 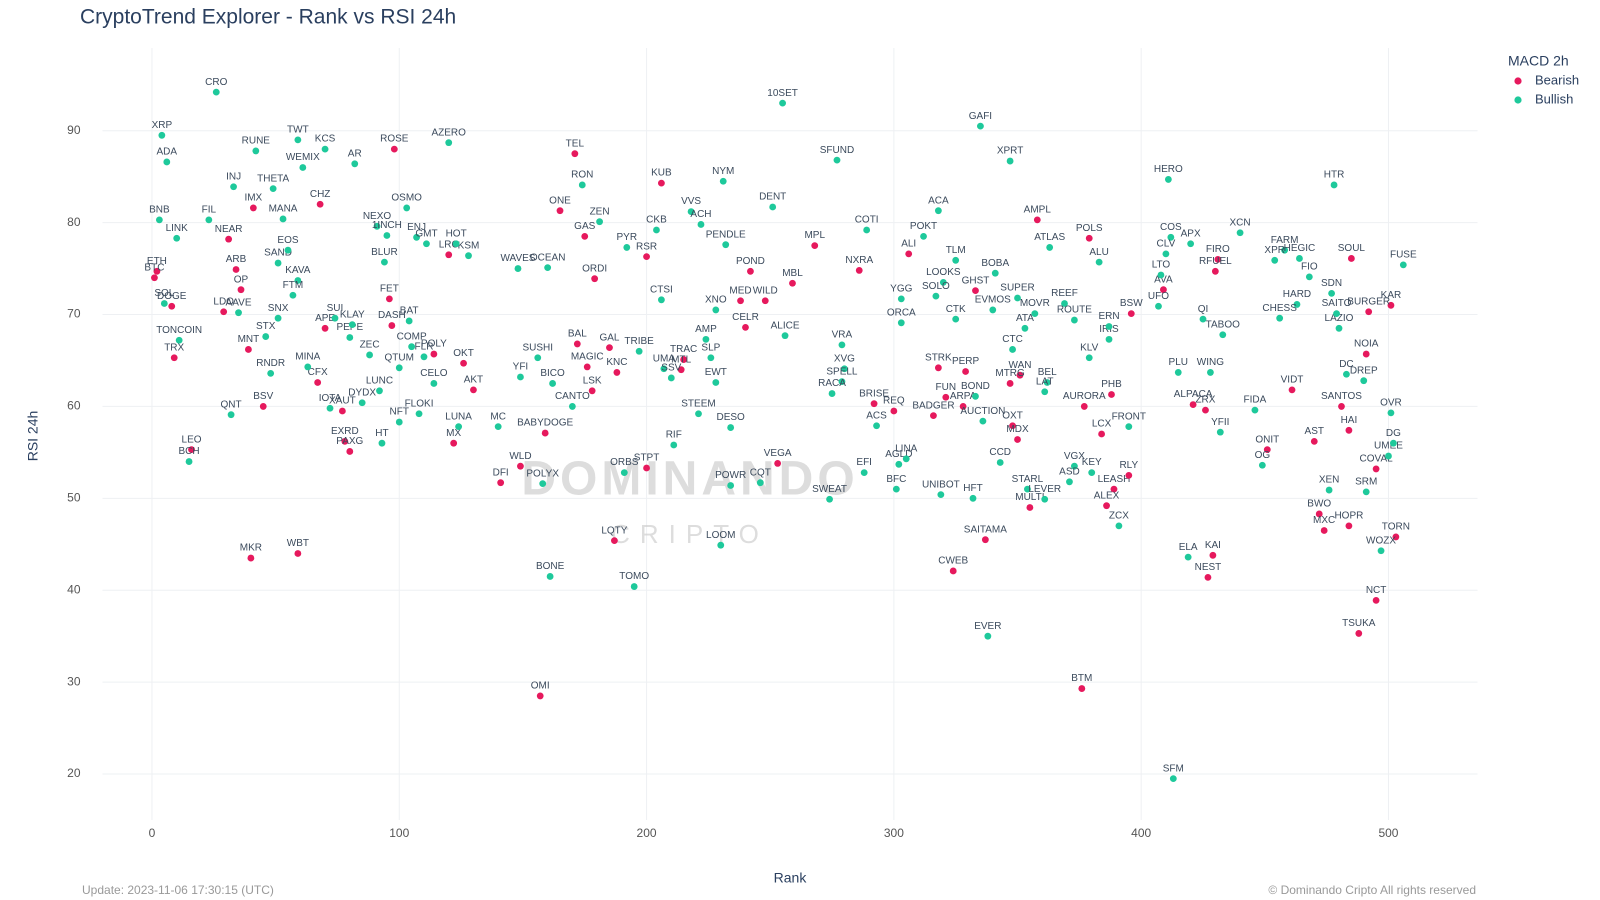 What do you see at coordinates (792, 273) in the screenshot?
I see `point-label: MBL` at bounding box center [792, 273].